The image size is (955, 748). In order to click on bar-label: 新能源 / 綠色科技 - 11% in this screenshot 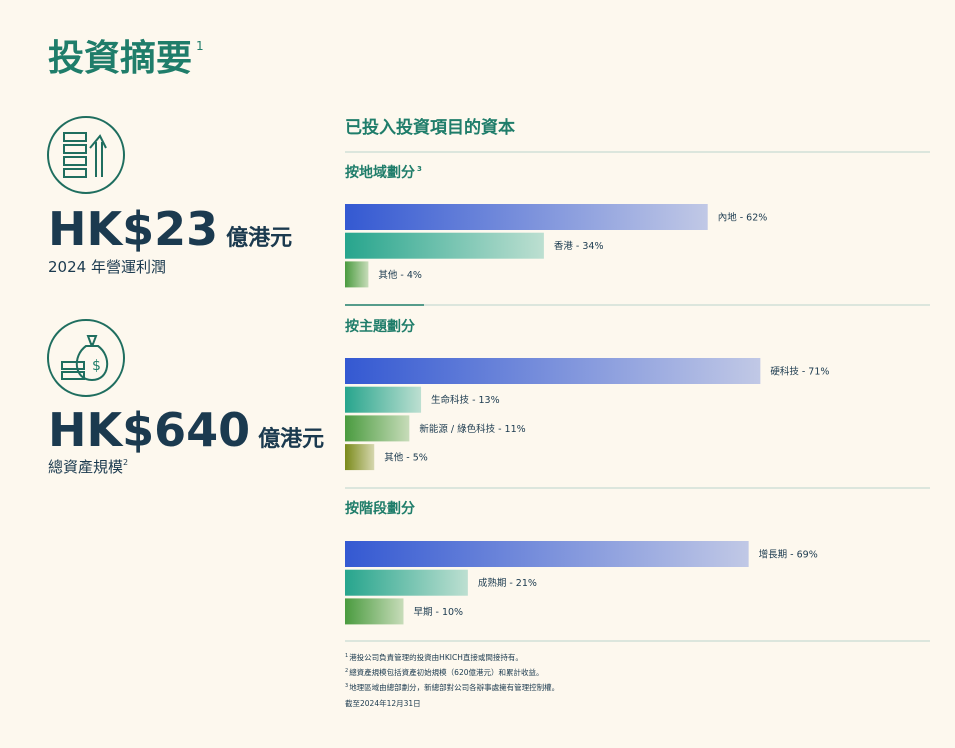, I will do `click(472, 429)`.